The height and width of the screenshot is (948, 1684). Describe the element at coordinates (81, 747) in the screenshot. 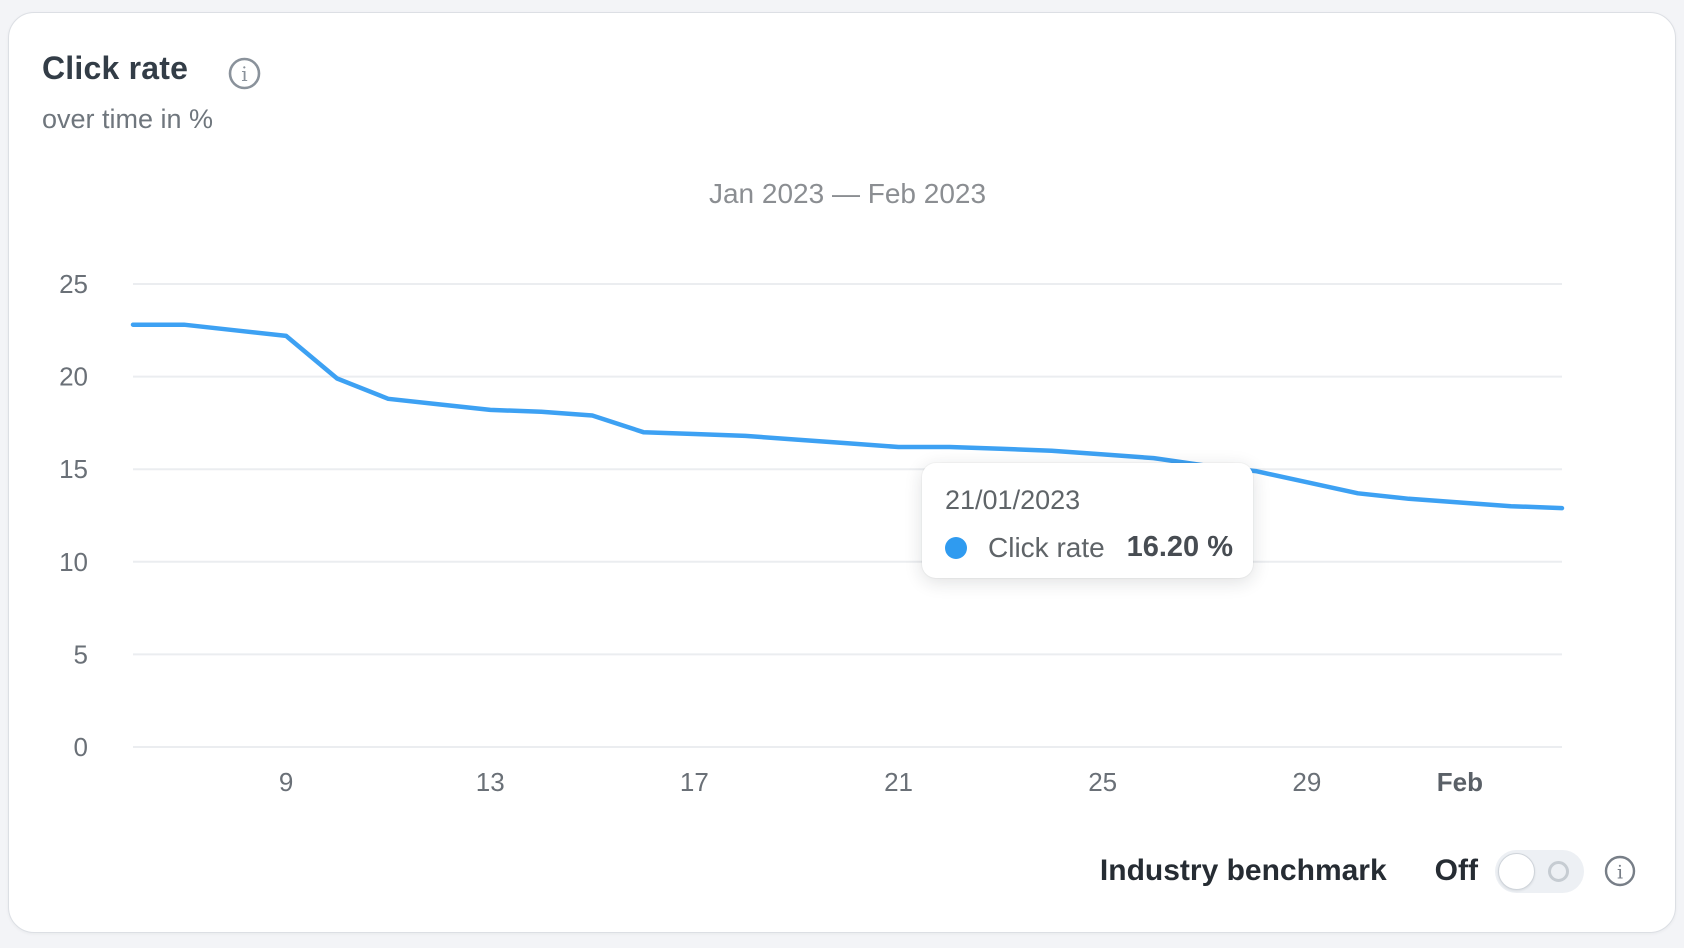

I see `y-axis-tick-label: 0` at that location.